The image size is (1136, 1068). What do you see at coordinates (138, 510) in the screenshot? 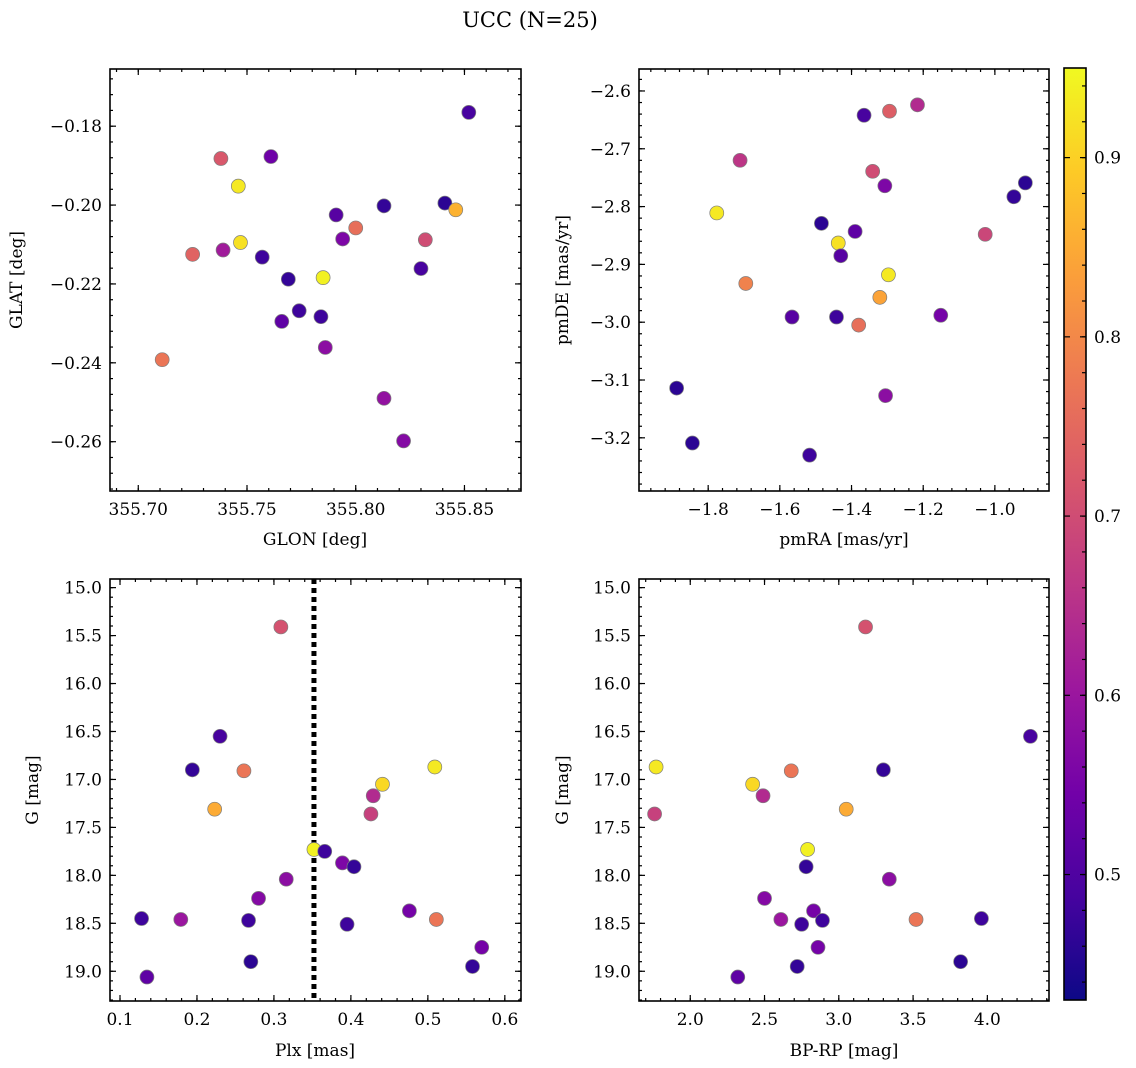
I see `x-tick-label: 355.70` at bounding box center [138, 510].